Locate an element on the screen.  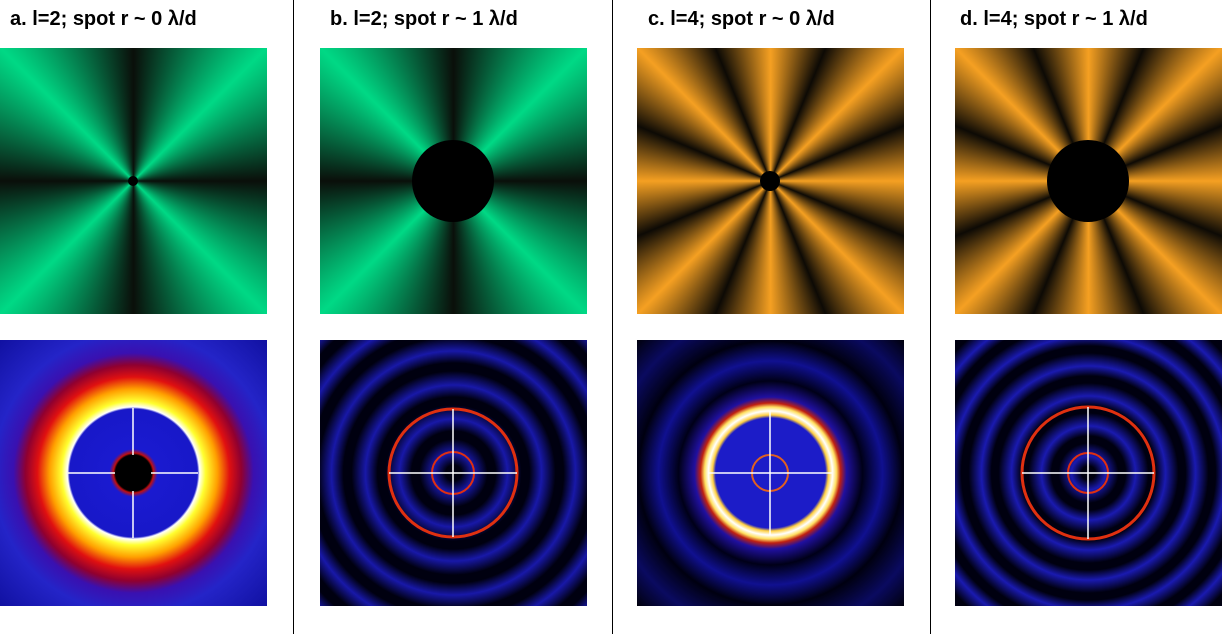
panel-title: d. l=4; spot r ~ 1 λ/d is located at coordinates (1054, 19).